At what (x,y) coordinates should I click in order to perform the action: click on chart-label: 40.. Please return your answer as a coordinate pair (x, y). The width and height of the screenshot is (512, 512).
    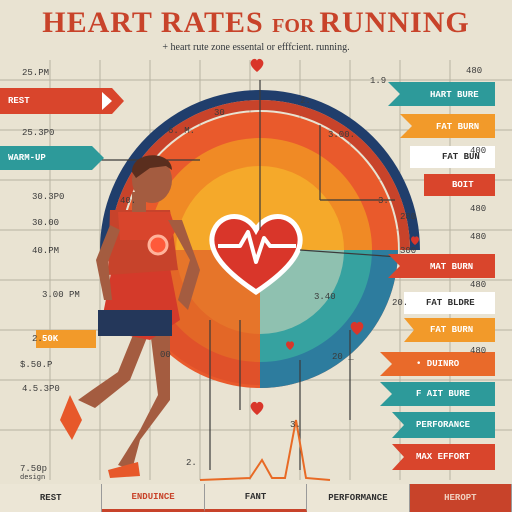
    Looking at the image, I should click on (128, 201).